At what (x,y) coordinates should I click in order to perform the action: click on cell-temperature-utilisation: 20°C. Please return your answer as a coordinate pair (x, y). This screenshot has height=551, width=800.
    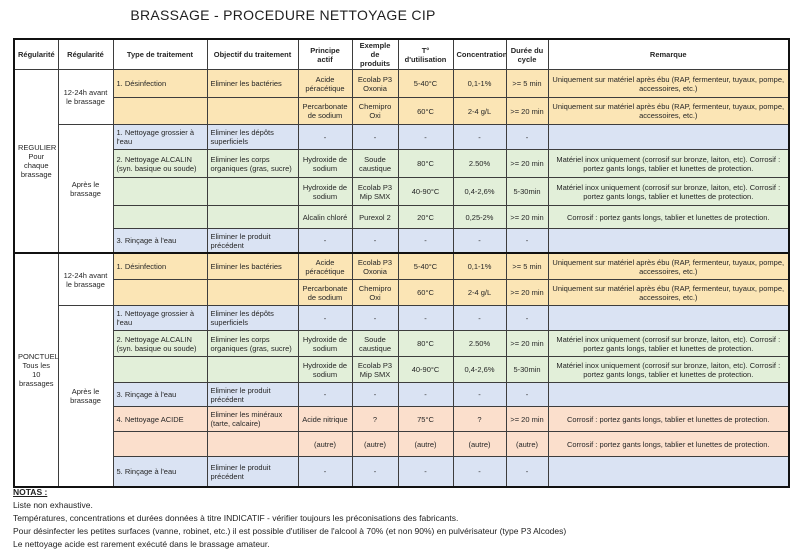
    Looking at the image, I should click on (425, 217).